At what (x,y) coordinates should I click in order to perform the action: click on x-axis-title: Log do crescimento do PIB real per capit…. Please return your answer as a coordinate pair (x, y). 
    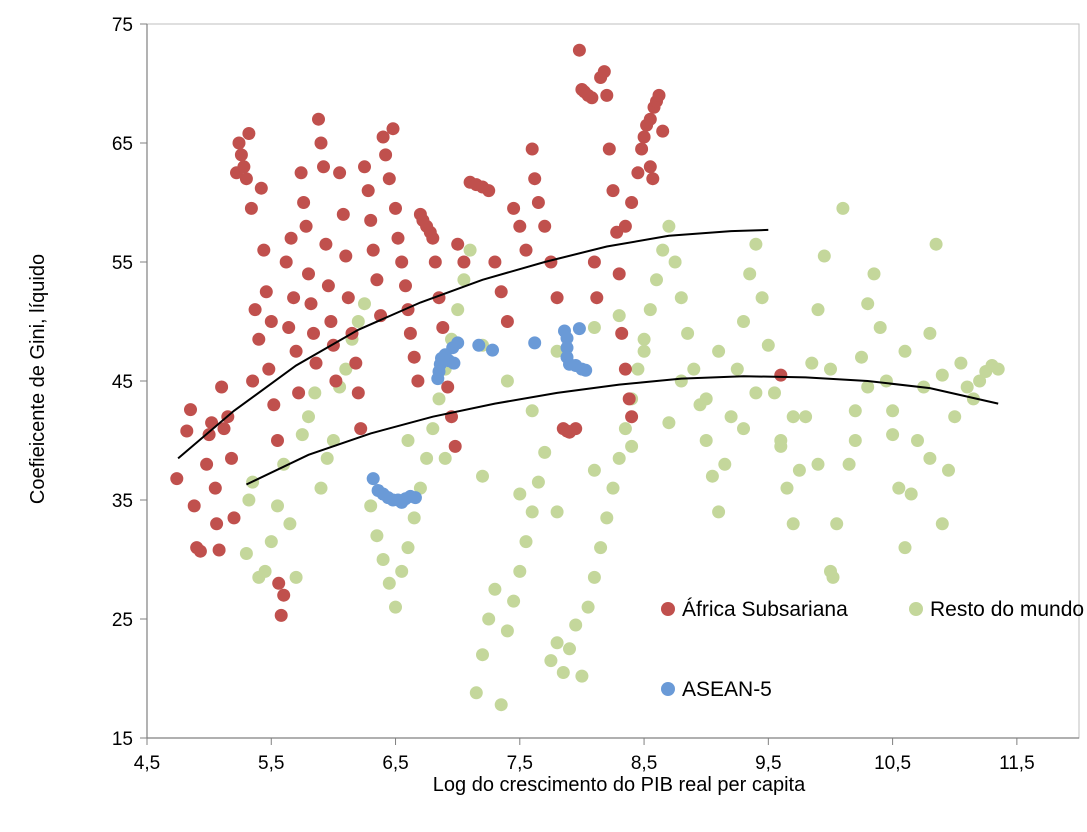
    Looking at the image, I should click on (619, 785).